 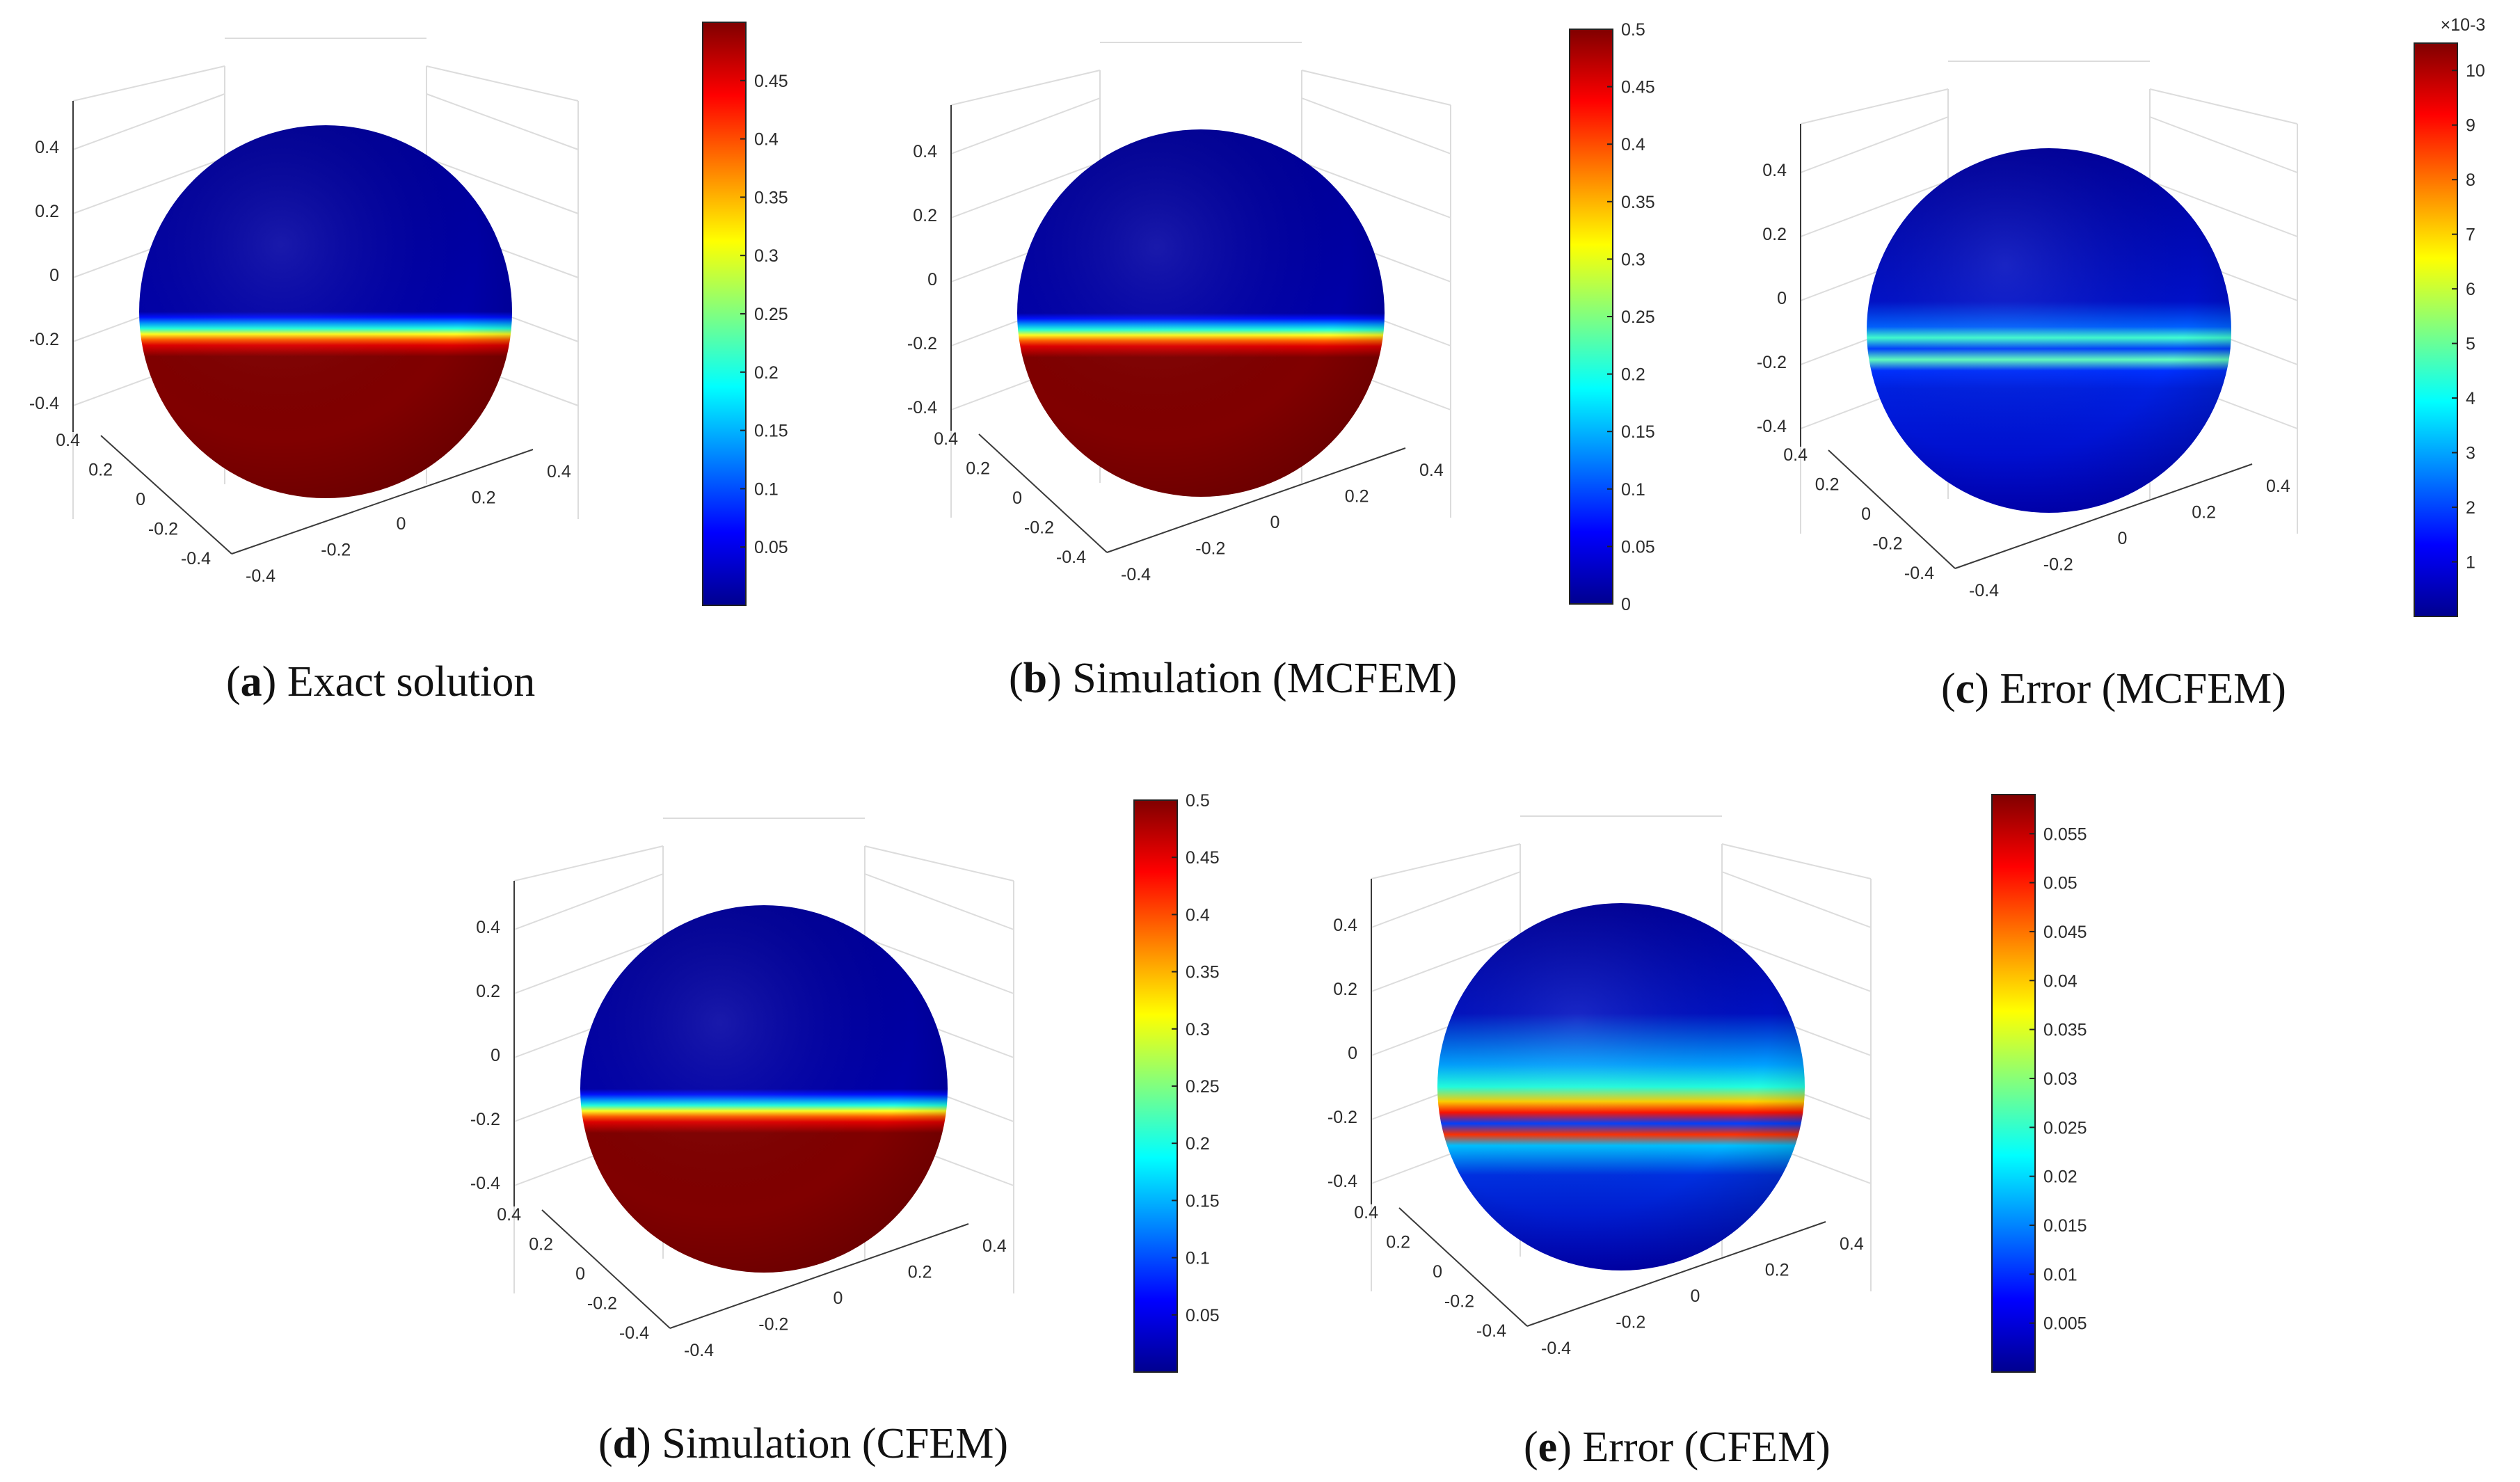 I want to click on colorbar-tick-label: 0.035, so click(x=2065, y=1030).